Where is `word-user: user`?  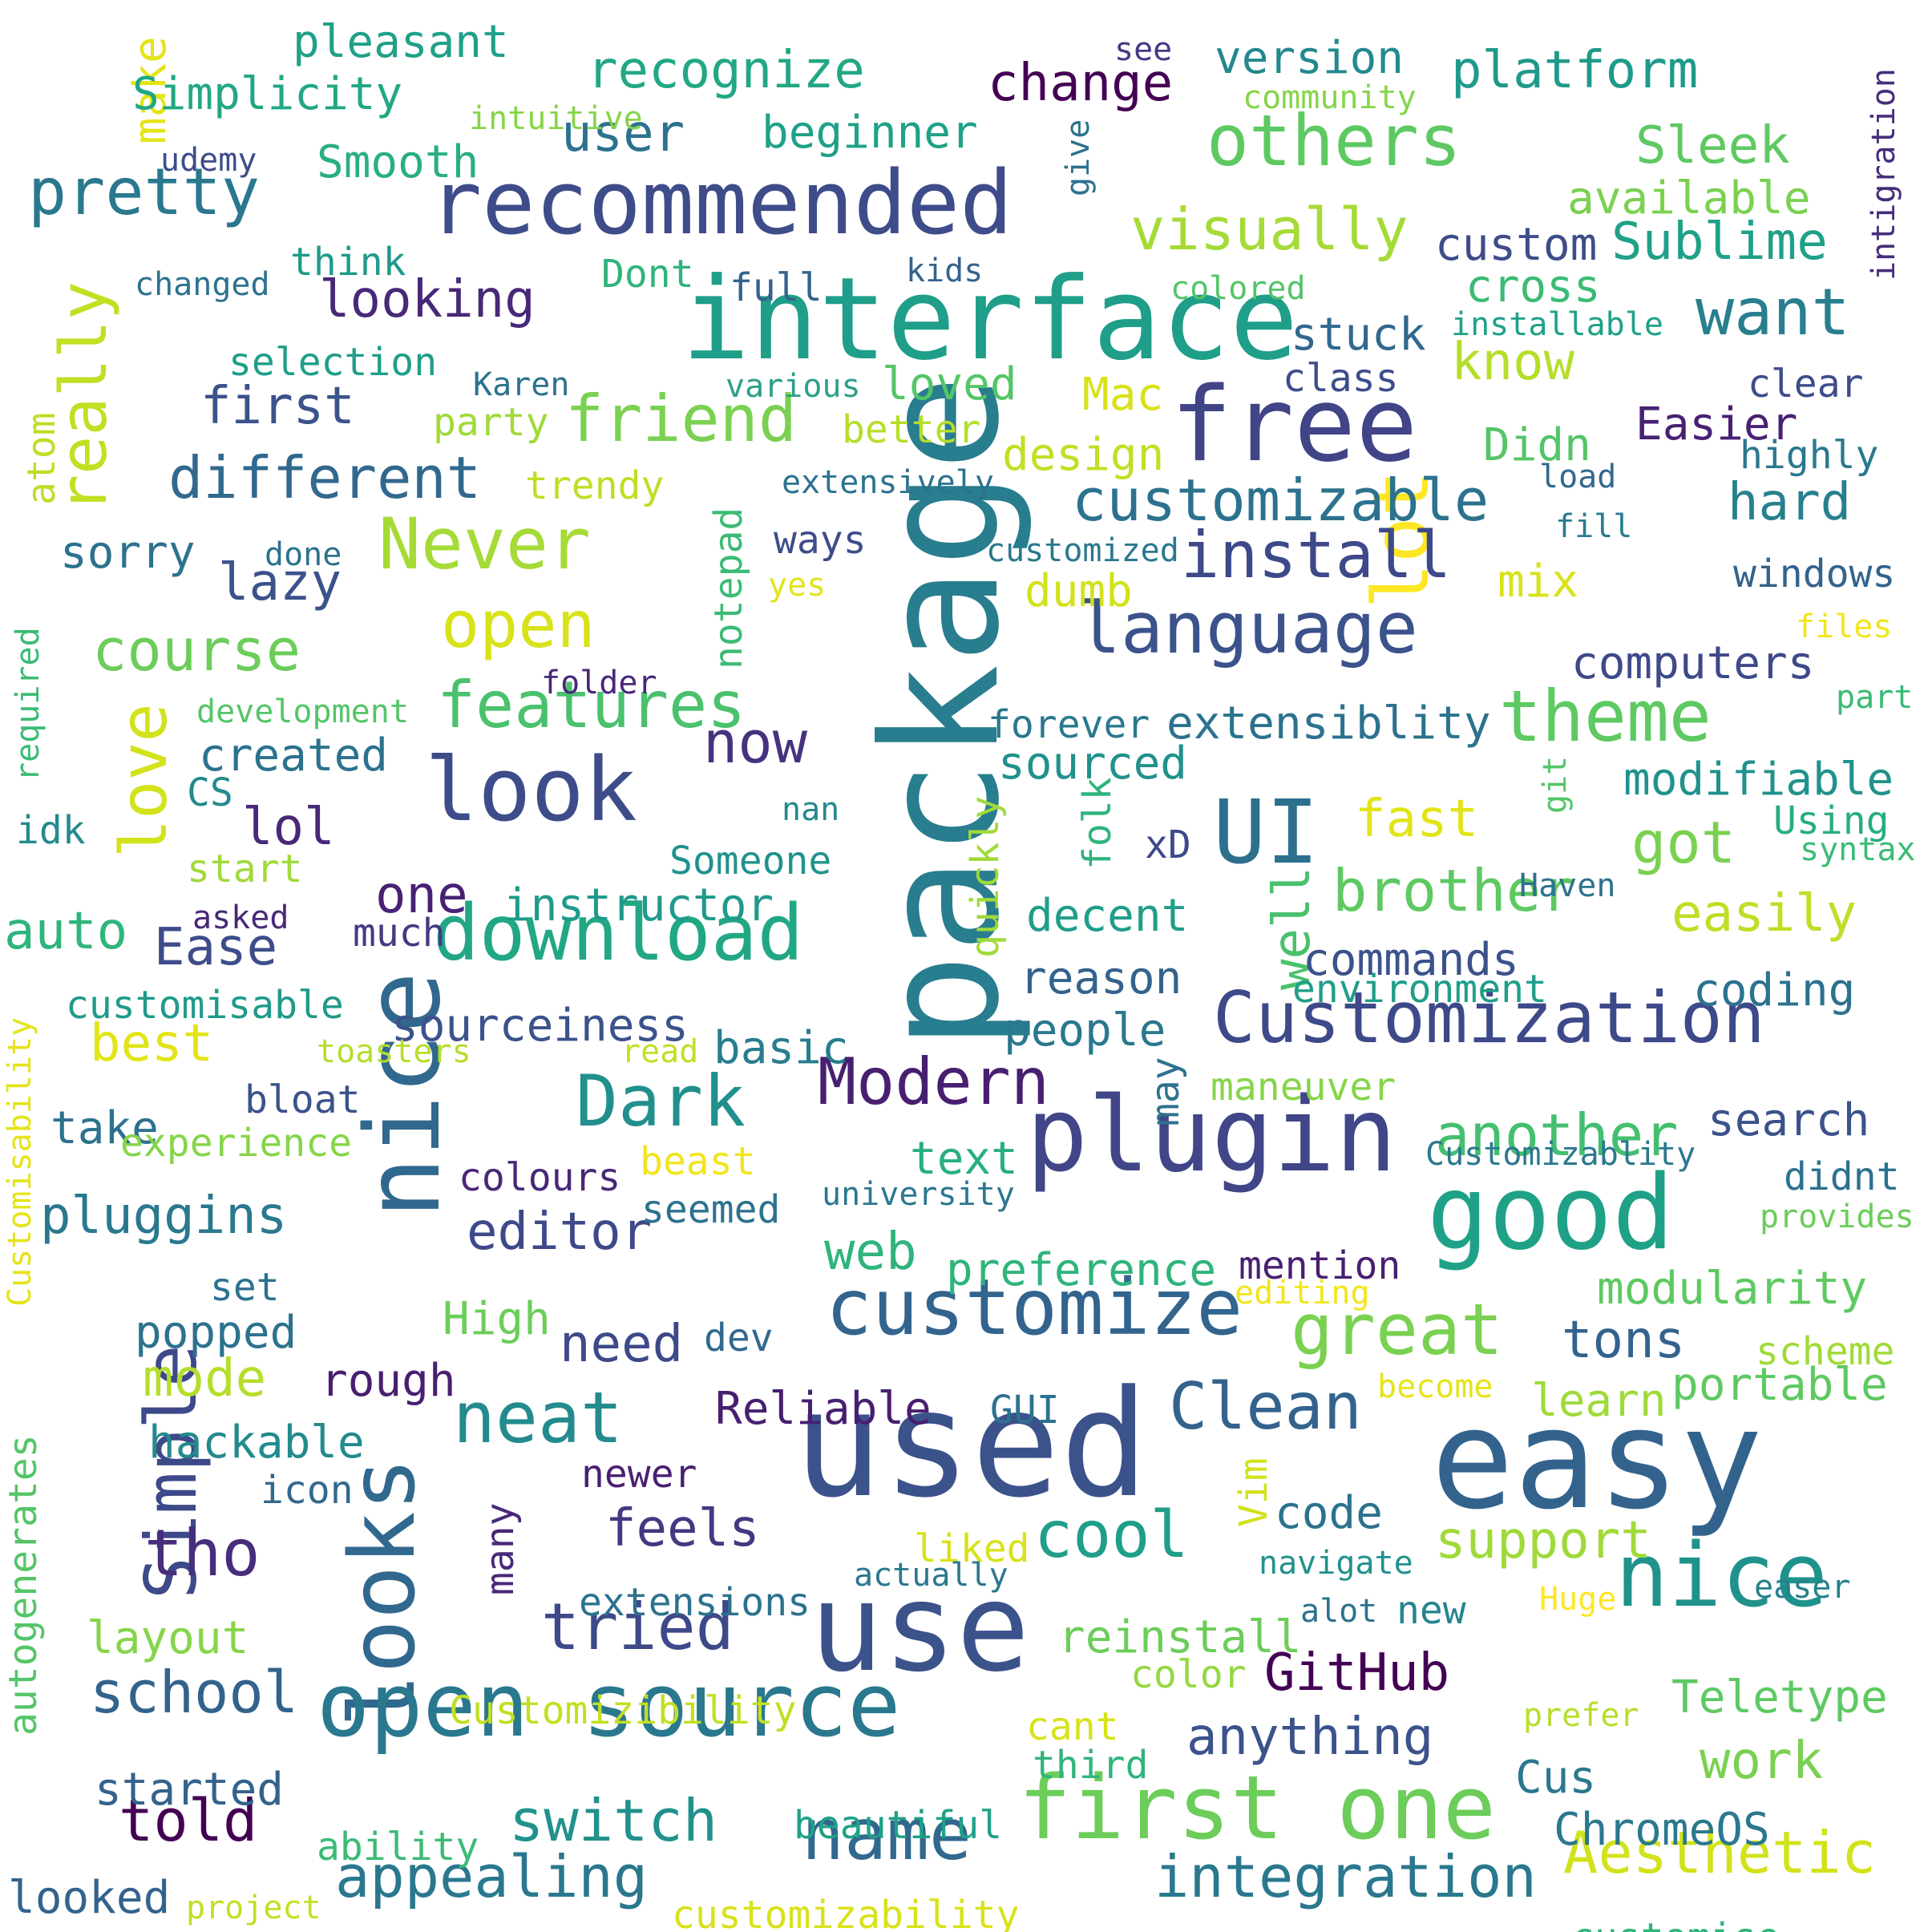 word-user: user is located at coordinates (623, 134).